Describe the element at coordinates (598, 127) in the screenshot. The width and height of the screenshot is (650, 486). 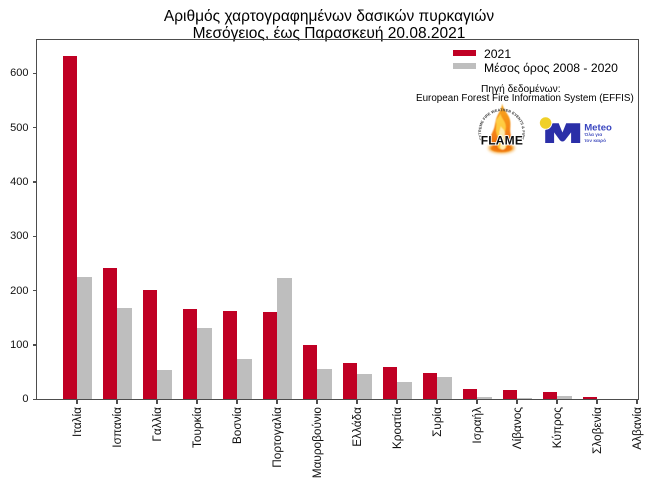
I see `svg-text: Meteo` at that location.